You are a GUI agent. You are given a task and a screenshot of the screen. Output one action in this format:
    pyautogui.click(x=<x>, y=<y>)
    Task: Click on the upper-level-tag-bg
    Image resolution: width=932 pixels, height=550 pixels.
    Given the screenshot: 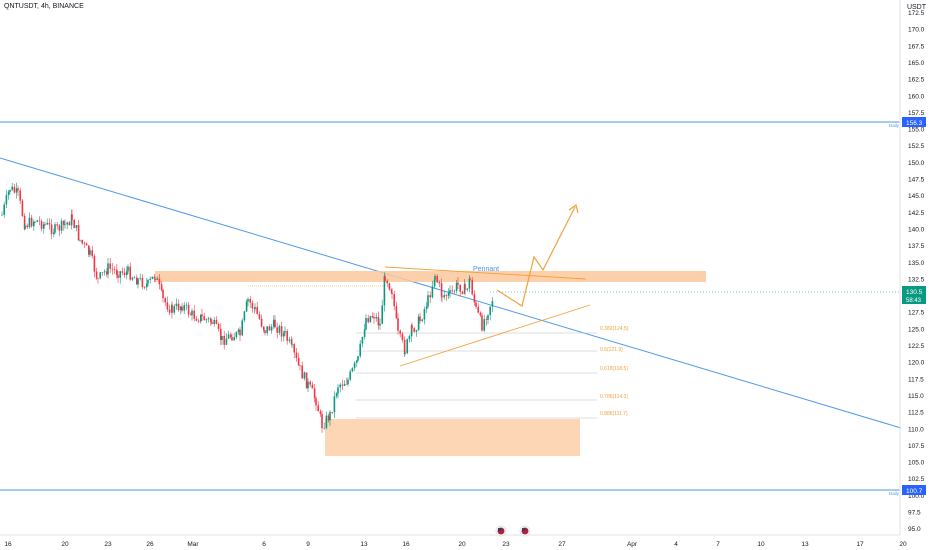 What is the action you would take?
    pyautogui.click(x=914, y=122)
    